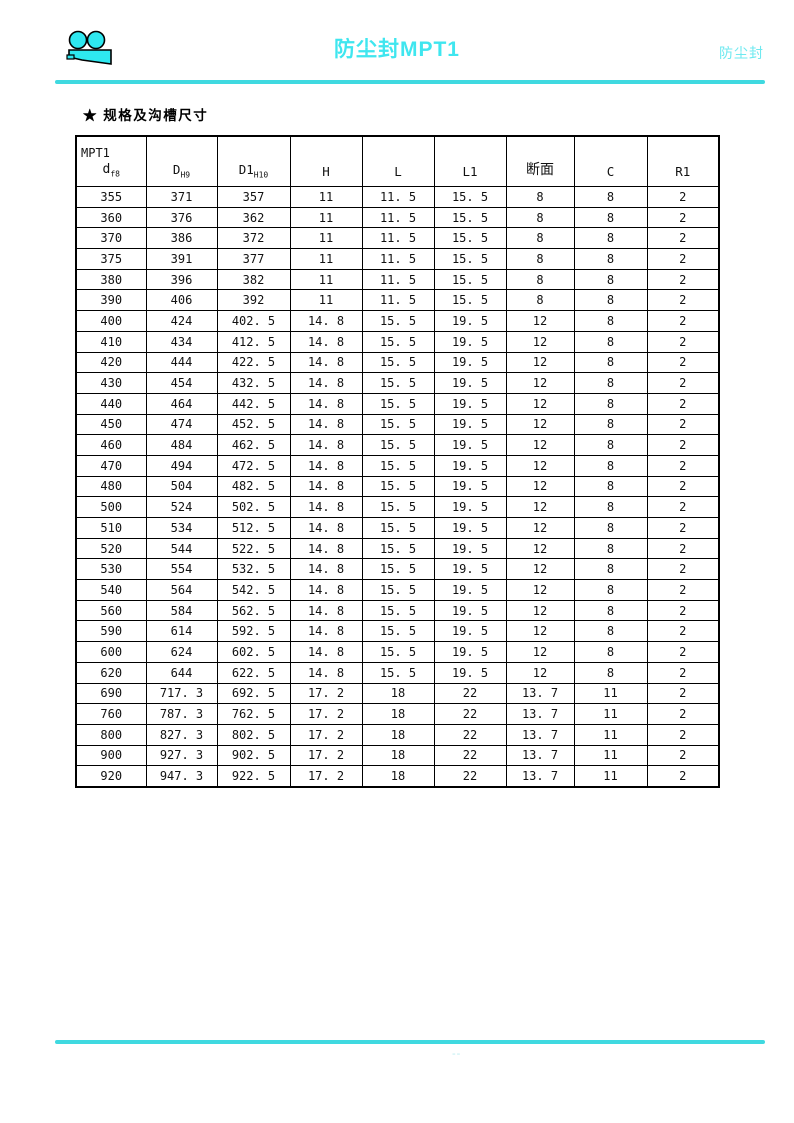  I want to click on table-cell: 382, so click(253, 279).